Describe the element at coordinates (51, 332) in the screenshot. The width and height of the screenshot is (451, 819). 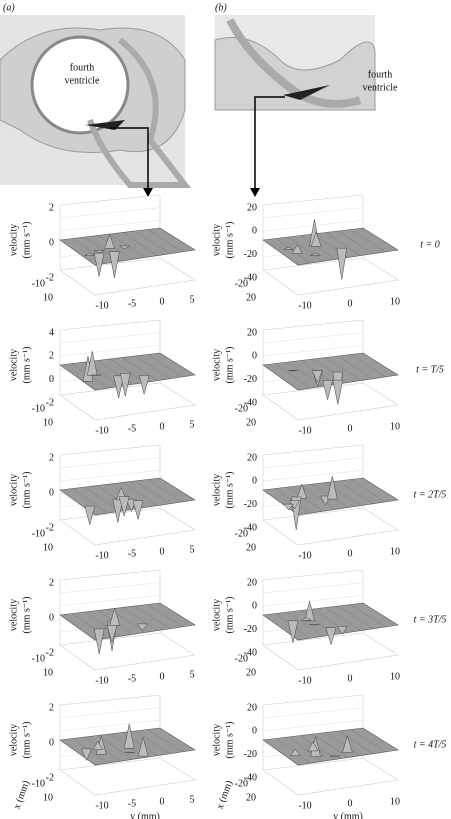
I see `z-tick-label: 4` at that location.